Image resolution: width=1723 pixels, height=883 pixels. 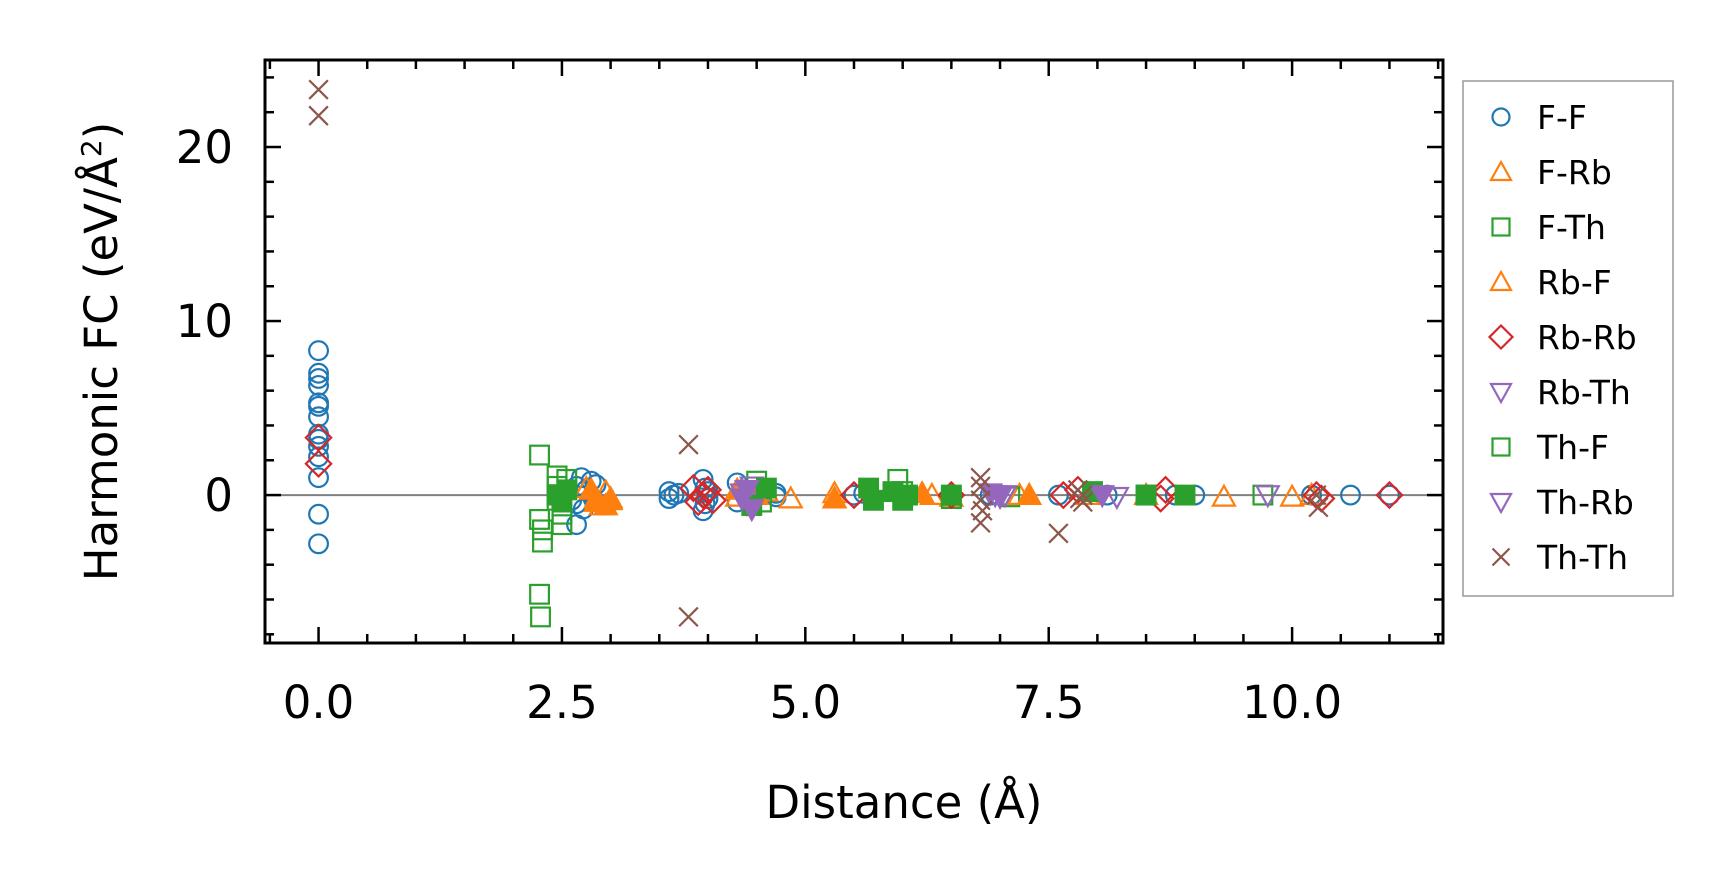 I want to click on legend-item-th-th: Th-Th, so click(x=1559, y=557).